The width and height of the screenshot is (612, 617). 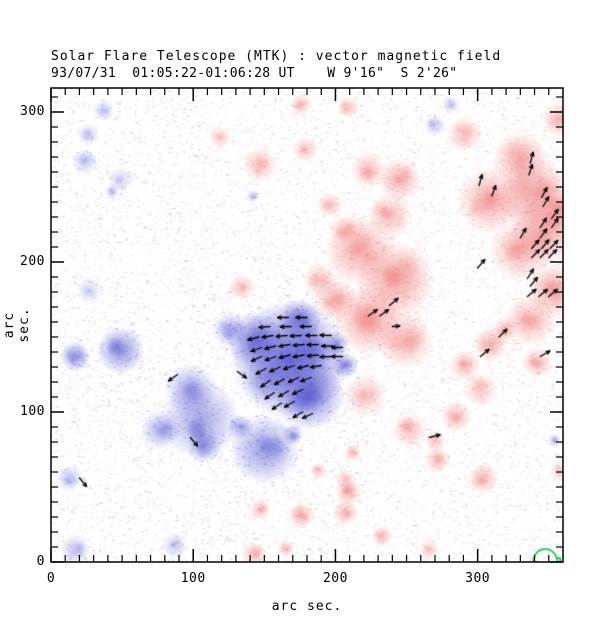 What do you see at coordinates (32, 261) in the screenshot?
I see `y-tick-label: 200` at bounding box center [32, 261].